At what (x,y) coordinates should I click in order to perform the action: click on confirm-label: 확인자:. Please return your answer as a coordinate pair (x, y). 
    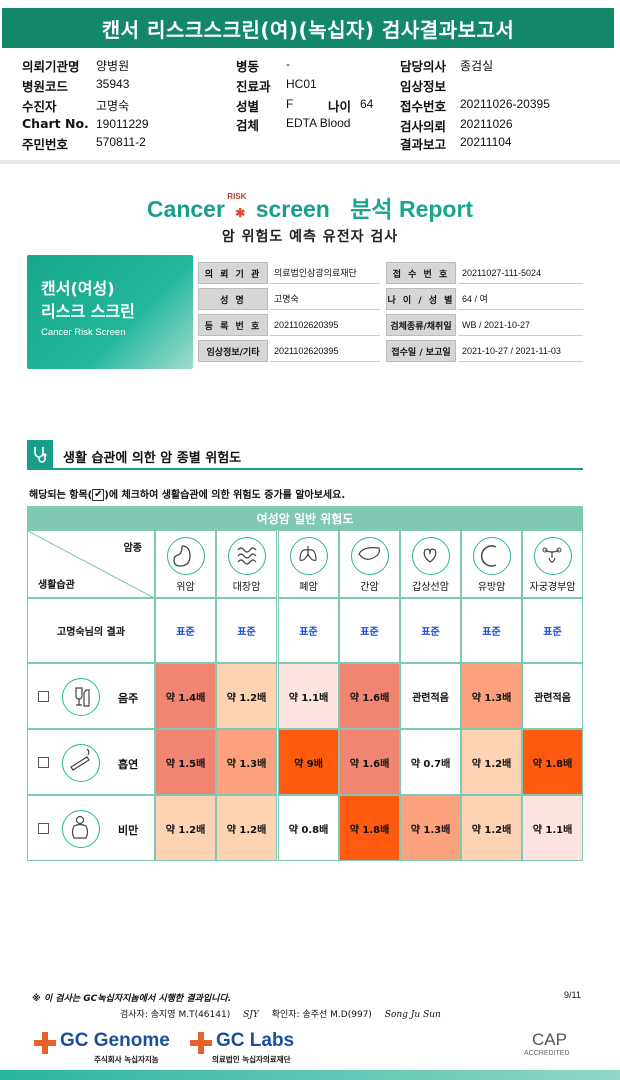
    Looking at the image, I should click on (285, 1015).